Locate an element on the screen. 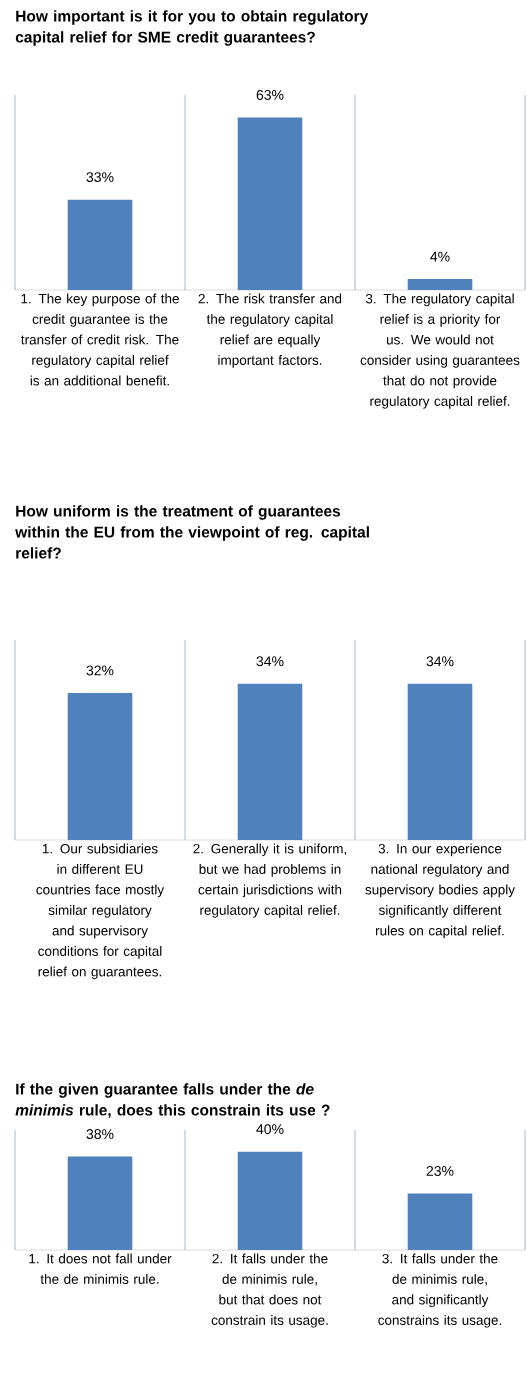 Image resolution: width=527 pixels, height=1389 pixels. x-tick-label: 1. The key purpose of the credit guarantee is the transfer of credit risk. The regulatory capital relief is an additional benefit. is located at coordinates (100, 339).